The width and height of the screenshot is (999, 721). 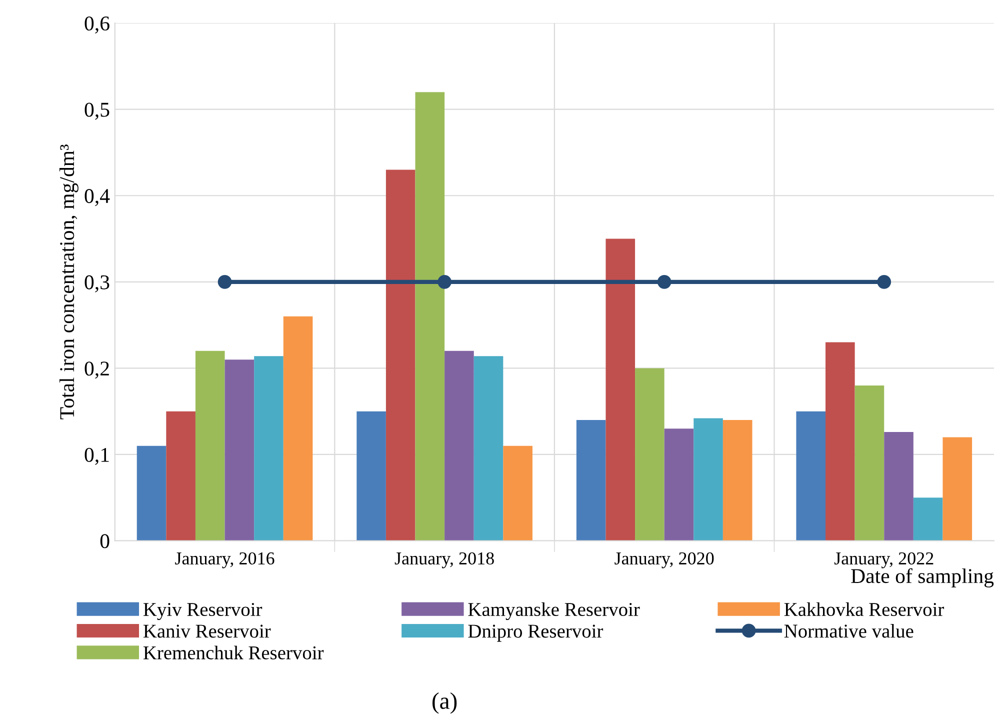 I want to click on x-axis-title: Date of sampling, so click(x=922, y=578).